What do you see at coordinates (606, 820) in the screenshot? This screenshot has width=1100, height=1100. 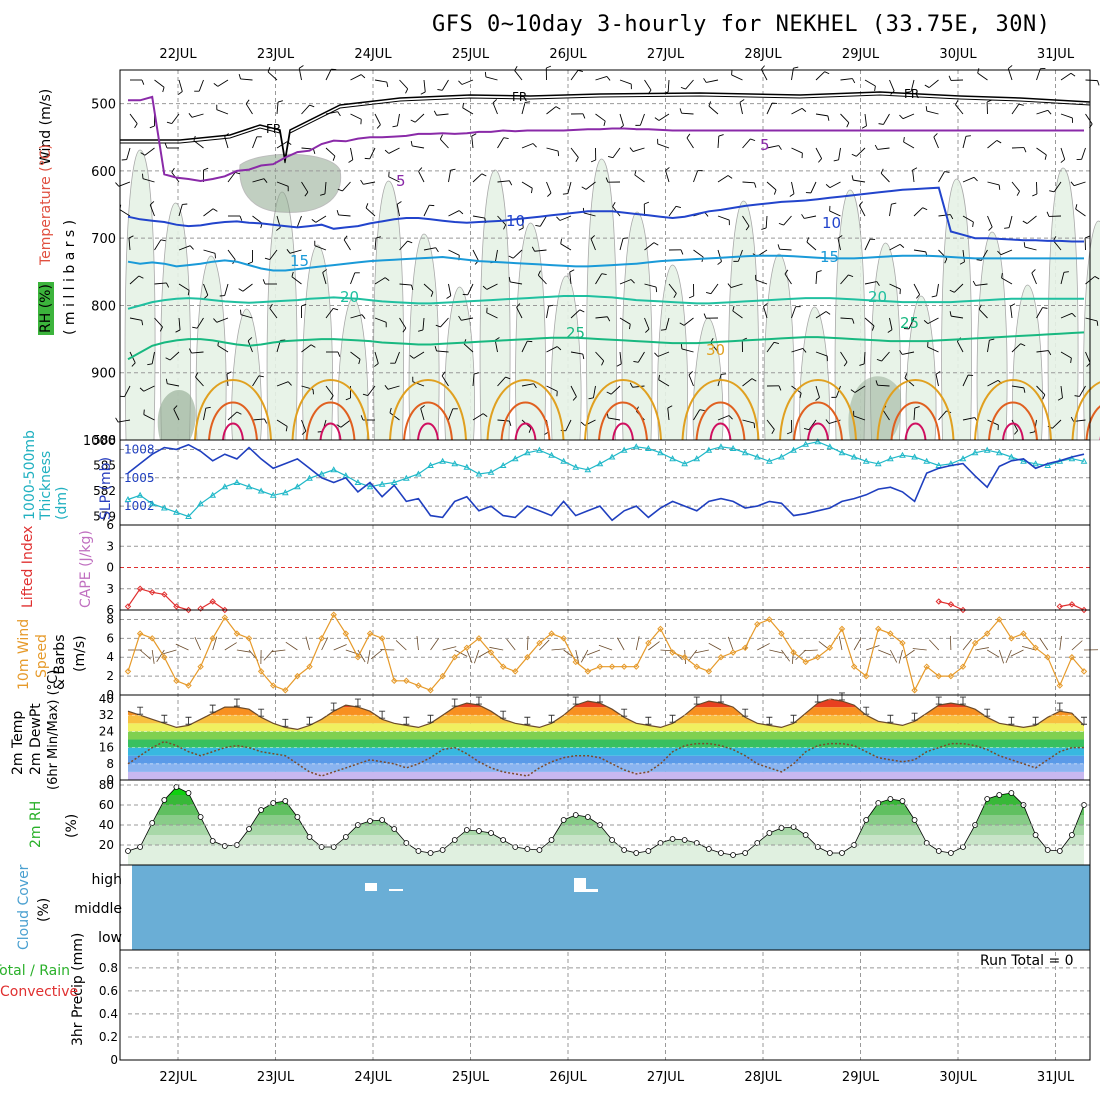 I see `rh-band` at bounding box center [606, 820].